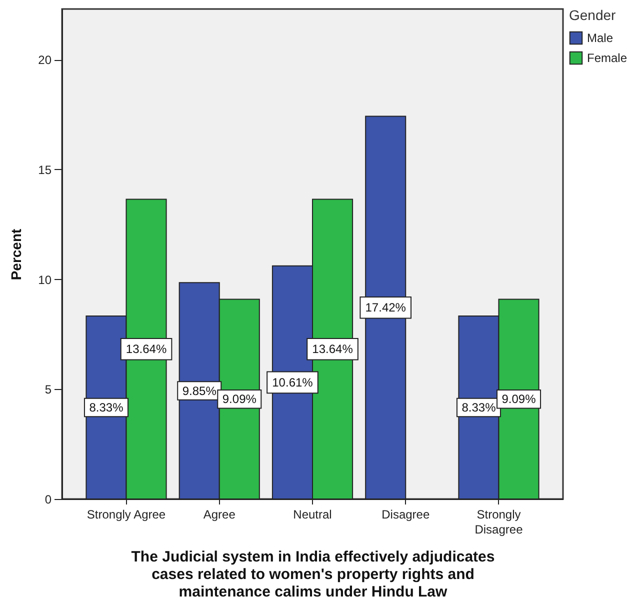  Describe the element at coordinates (312, 515) in the screenshot. I see `x-tick-label: Neutral` at that location.